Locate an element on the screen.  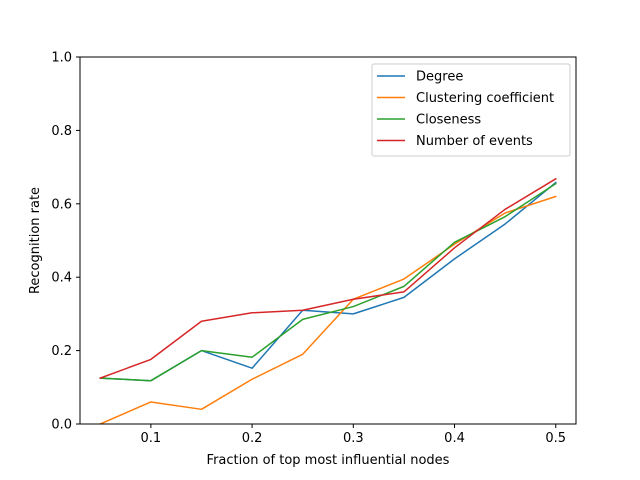
y-tick-label: 0.6 is located at coordinates (61, 204).